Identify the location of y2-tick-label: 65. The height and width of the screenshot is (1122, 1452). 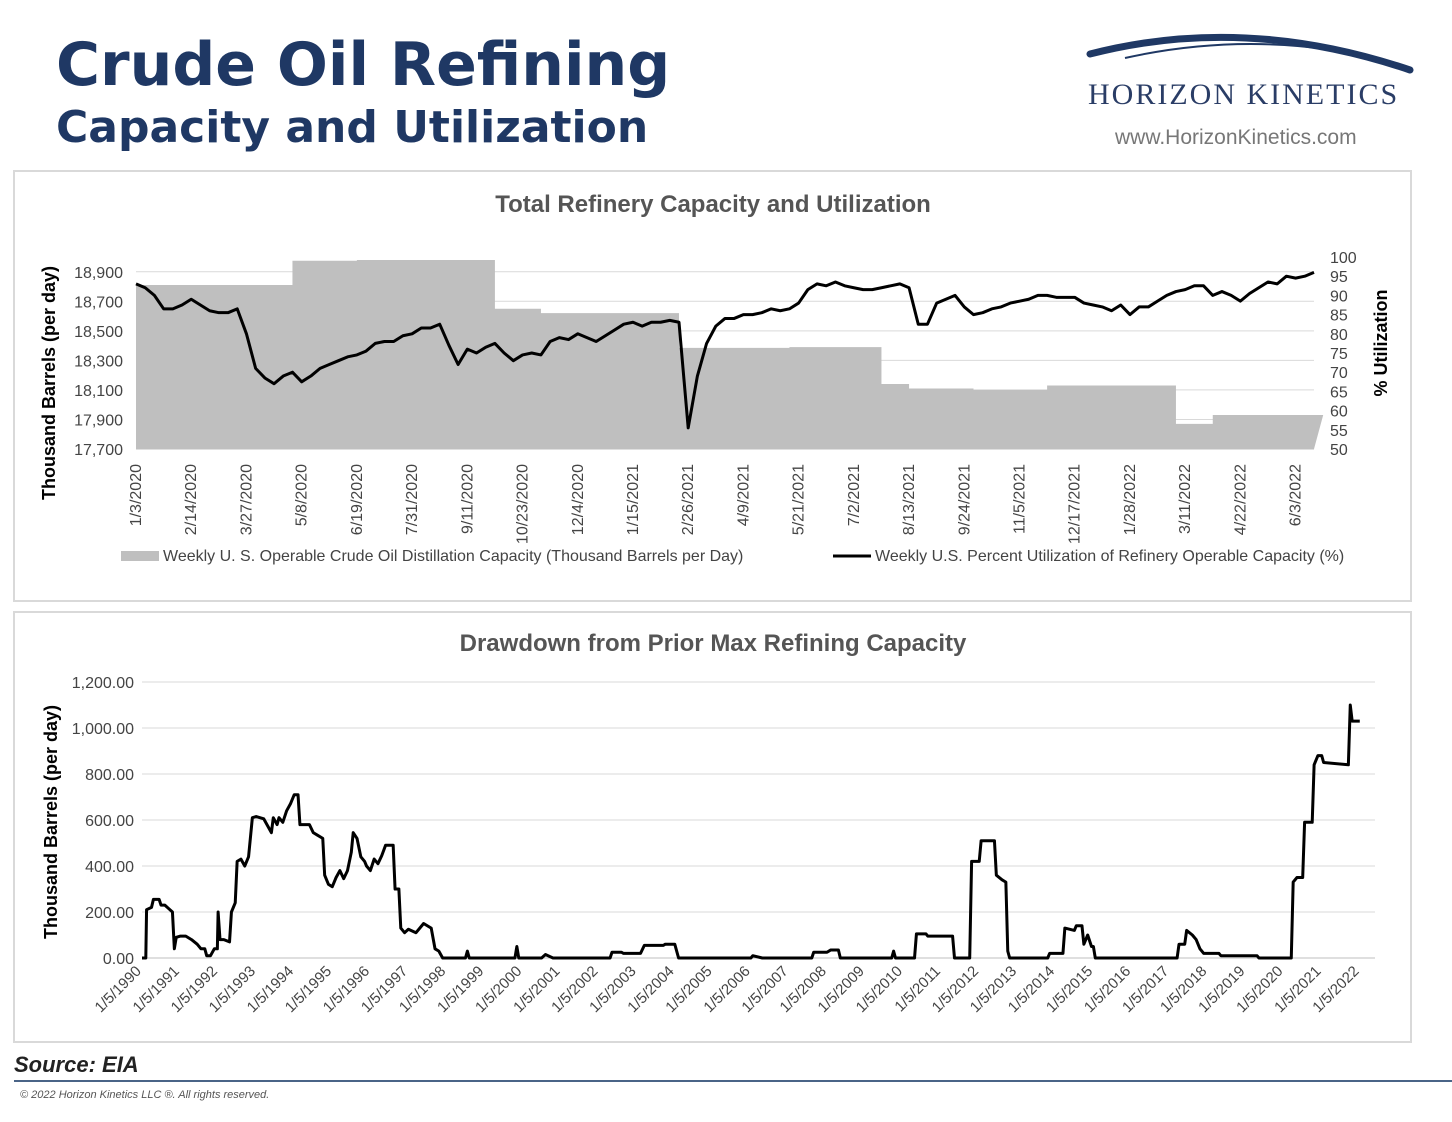
(1339, 392).